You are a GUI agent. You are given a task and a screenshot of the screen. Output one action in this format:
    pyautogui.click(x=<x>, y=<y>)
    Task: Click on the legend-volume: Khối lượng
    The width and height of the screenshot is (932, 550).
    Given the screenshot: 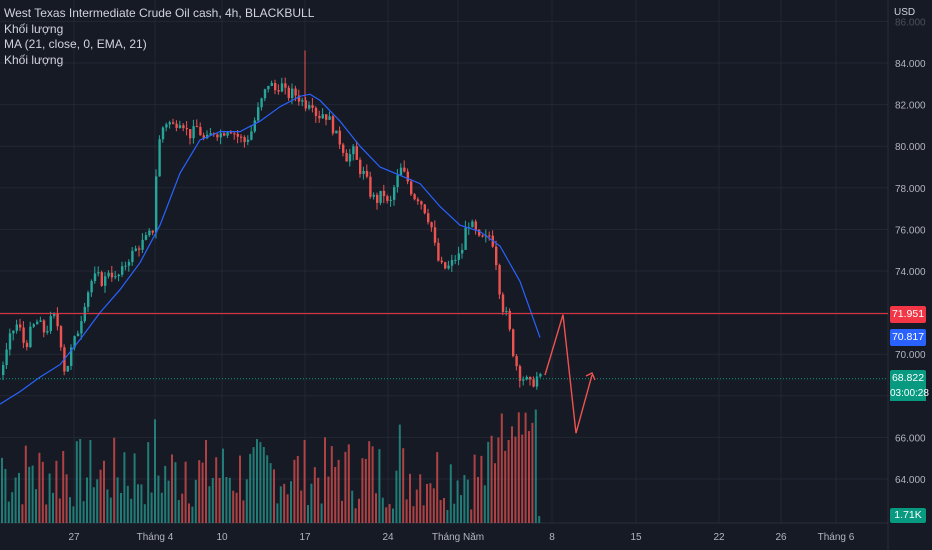 What is the action you would take?
    pyautogui.click(x=34, y=28)
    